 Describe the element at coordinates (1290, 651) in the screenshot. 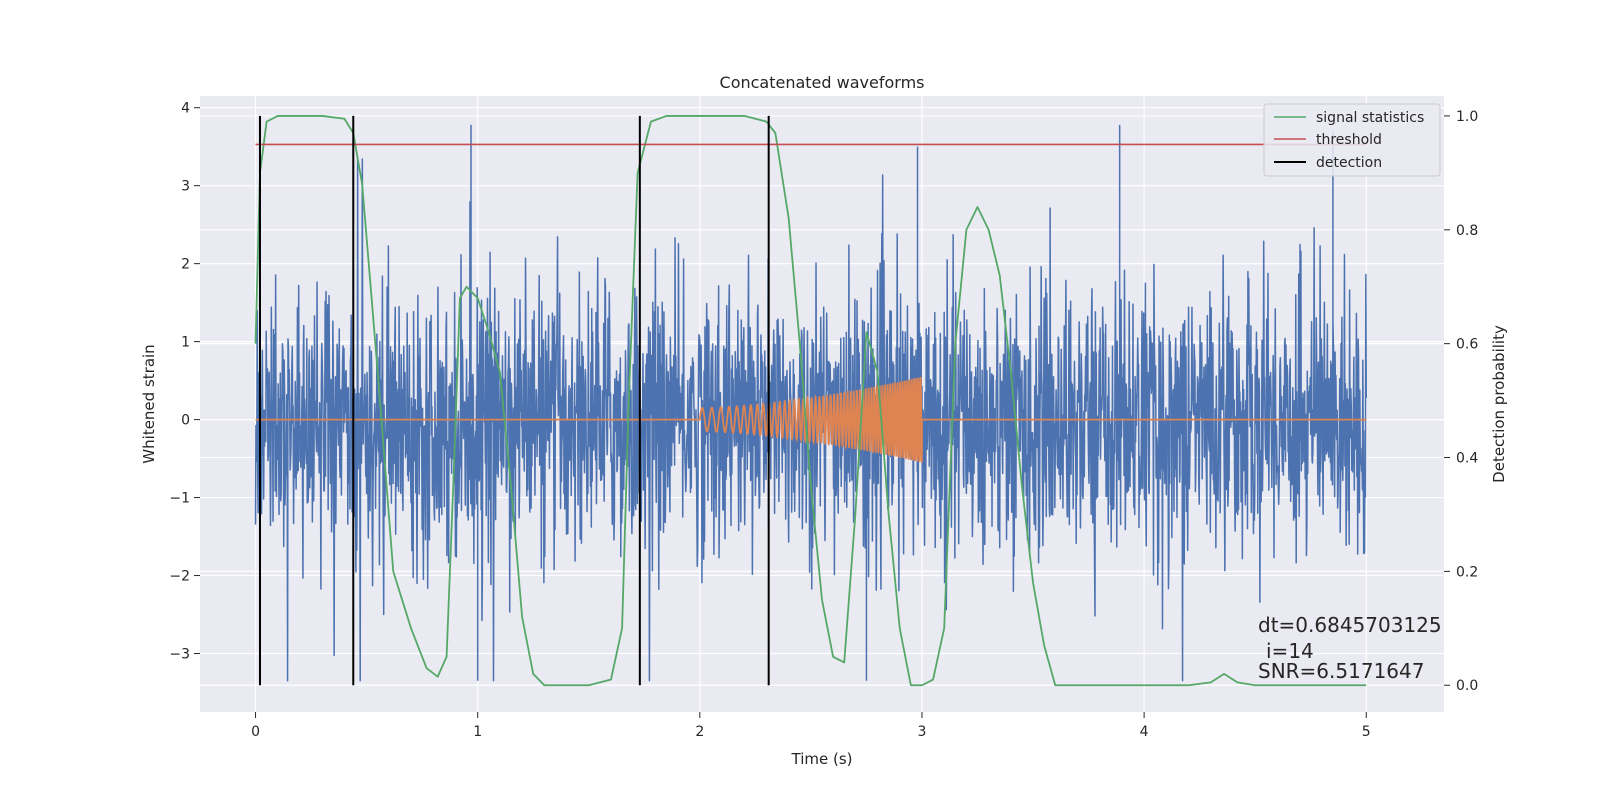

I see `annotation-index: i=14` at that location.